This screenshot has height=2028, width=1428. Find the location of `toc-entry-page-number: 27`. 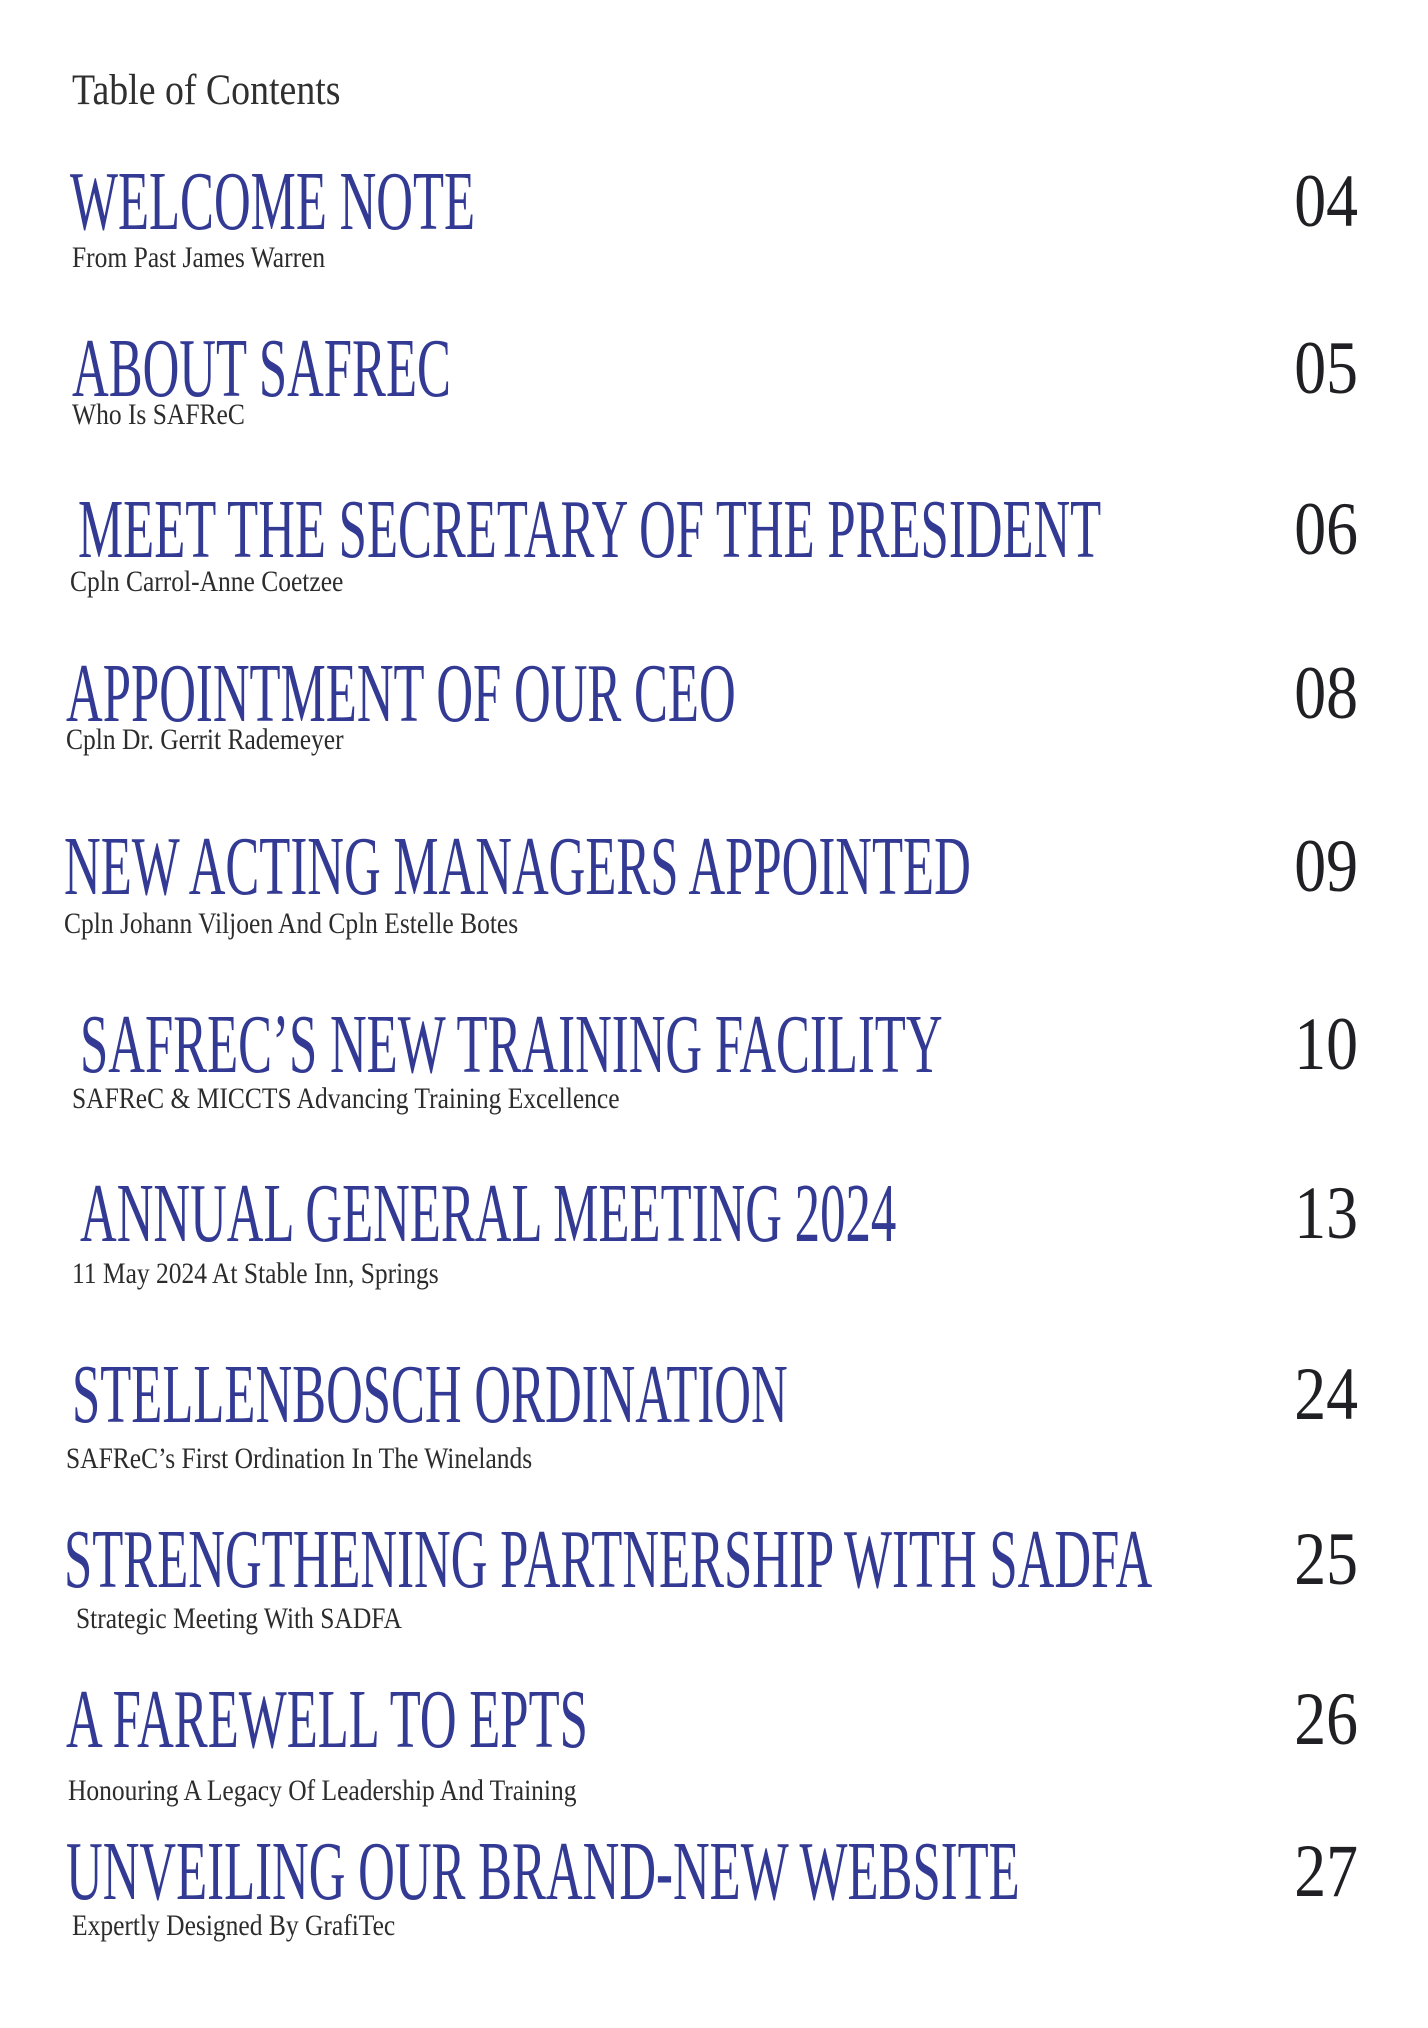

toc-entry-page-number: 27 is located at coordinates (1326, 1871).